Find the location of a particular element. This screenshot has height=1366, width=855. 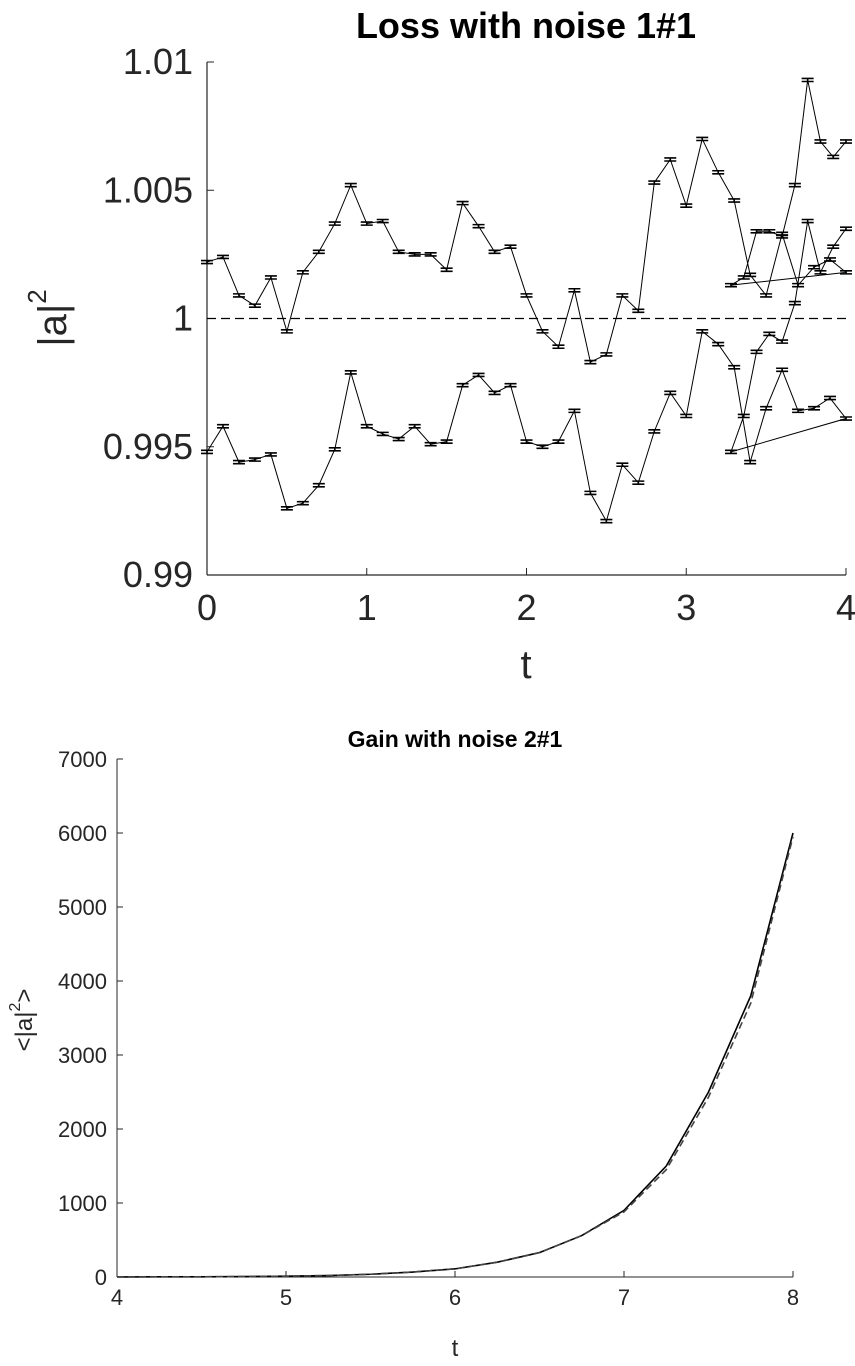

chart-title: Gain with noise 2#1 is located at coordinates (455, 739).